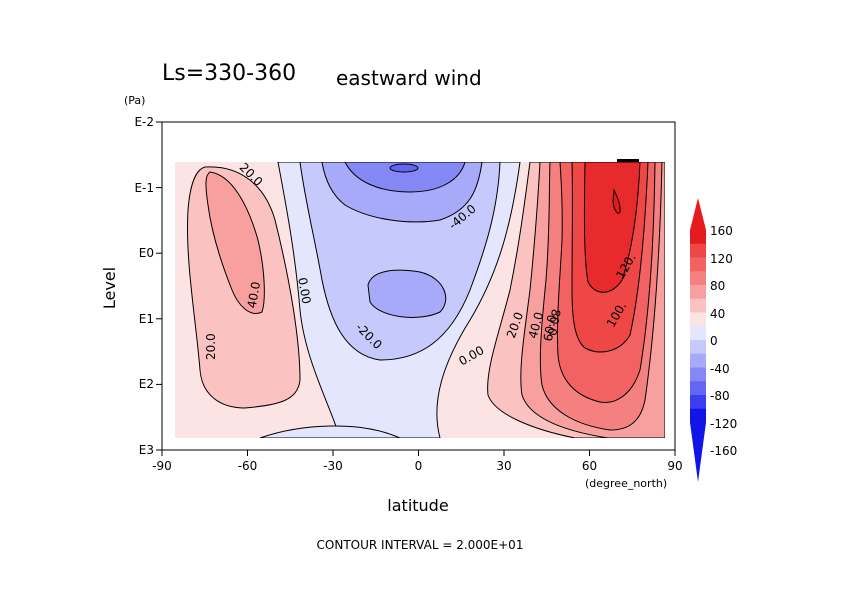  I want to click on x-axis, so click(418, 453).